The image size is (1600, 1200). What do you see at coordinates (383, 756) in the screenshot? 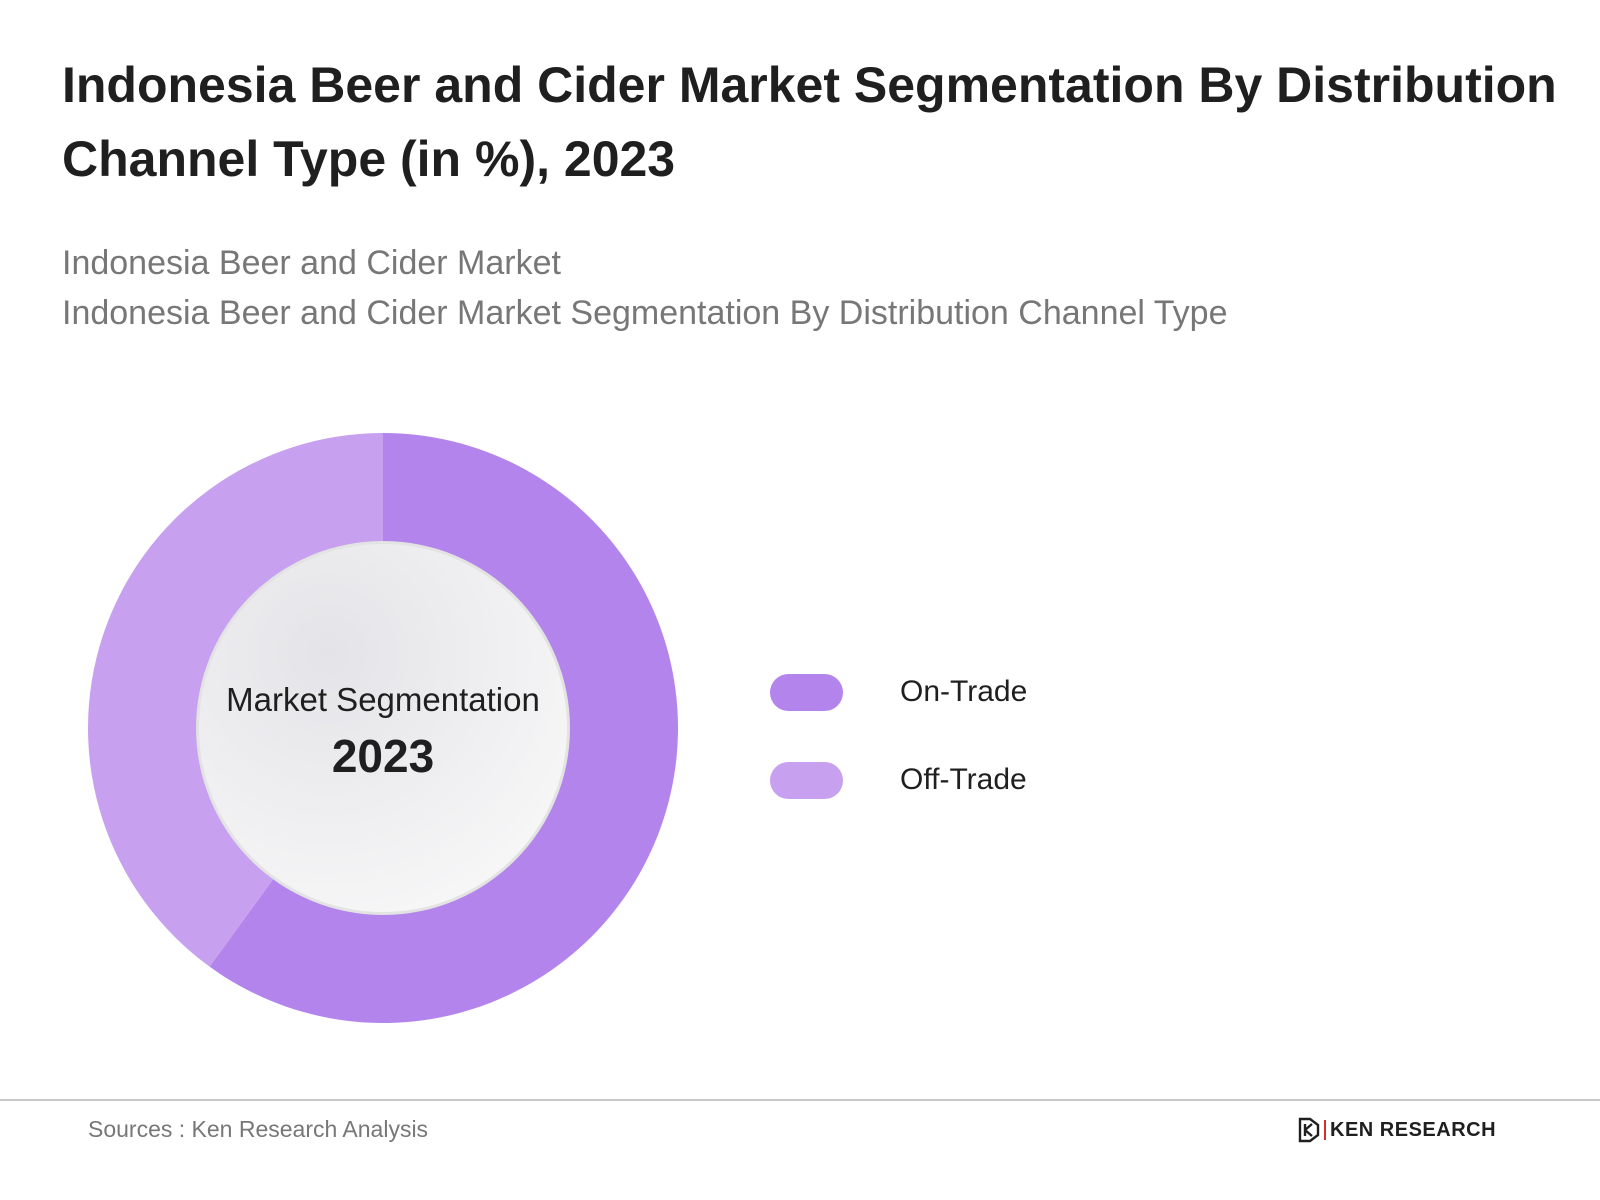
I see `center-year: 2023` at bounding box center [383, 756].